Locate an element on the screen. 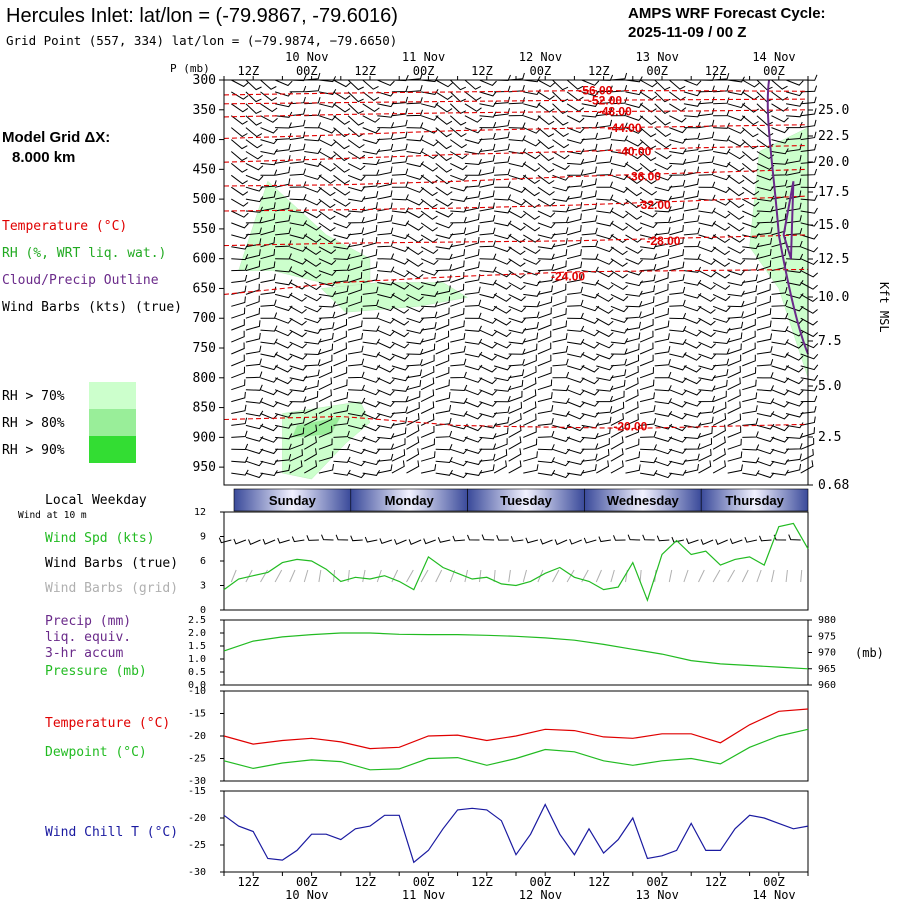 The image size is (900, 900). windchill-label: Wind Chill T (°C) is located at coordinates (111, 832).